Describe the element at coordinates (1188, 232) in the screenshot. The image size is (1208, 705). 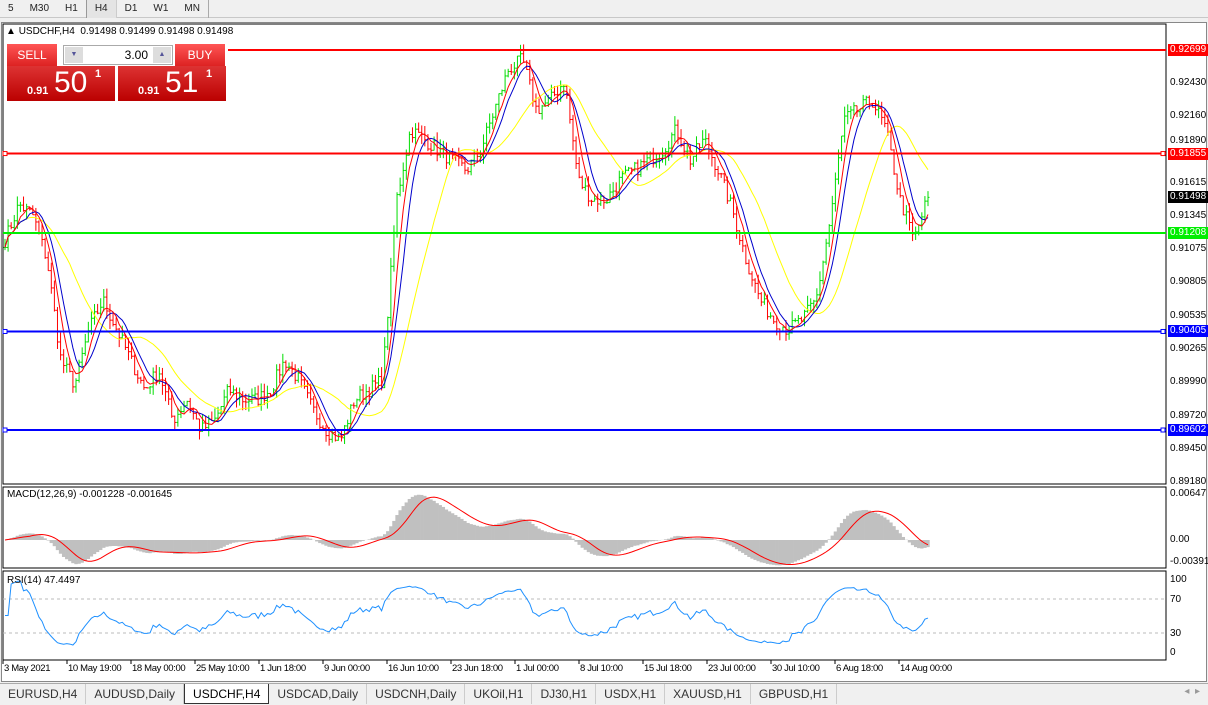
I see `level-price-tag: 0.91208` at that location.